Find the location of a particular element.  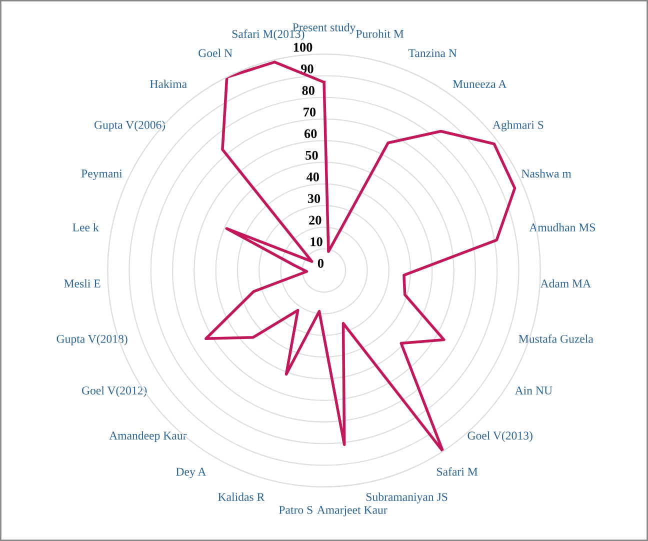

y-tick-label: 90 is located at coordinates (307, 69).